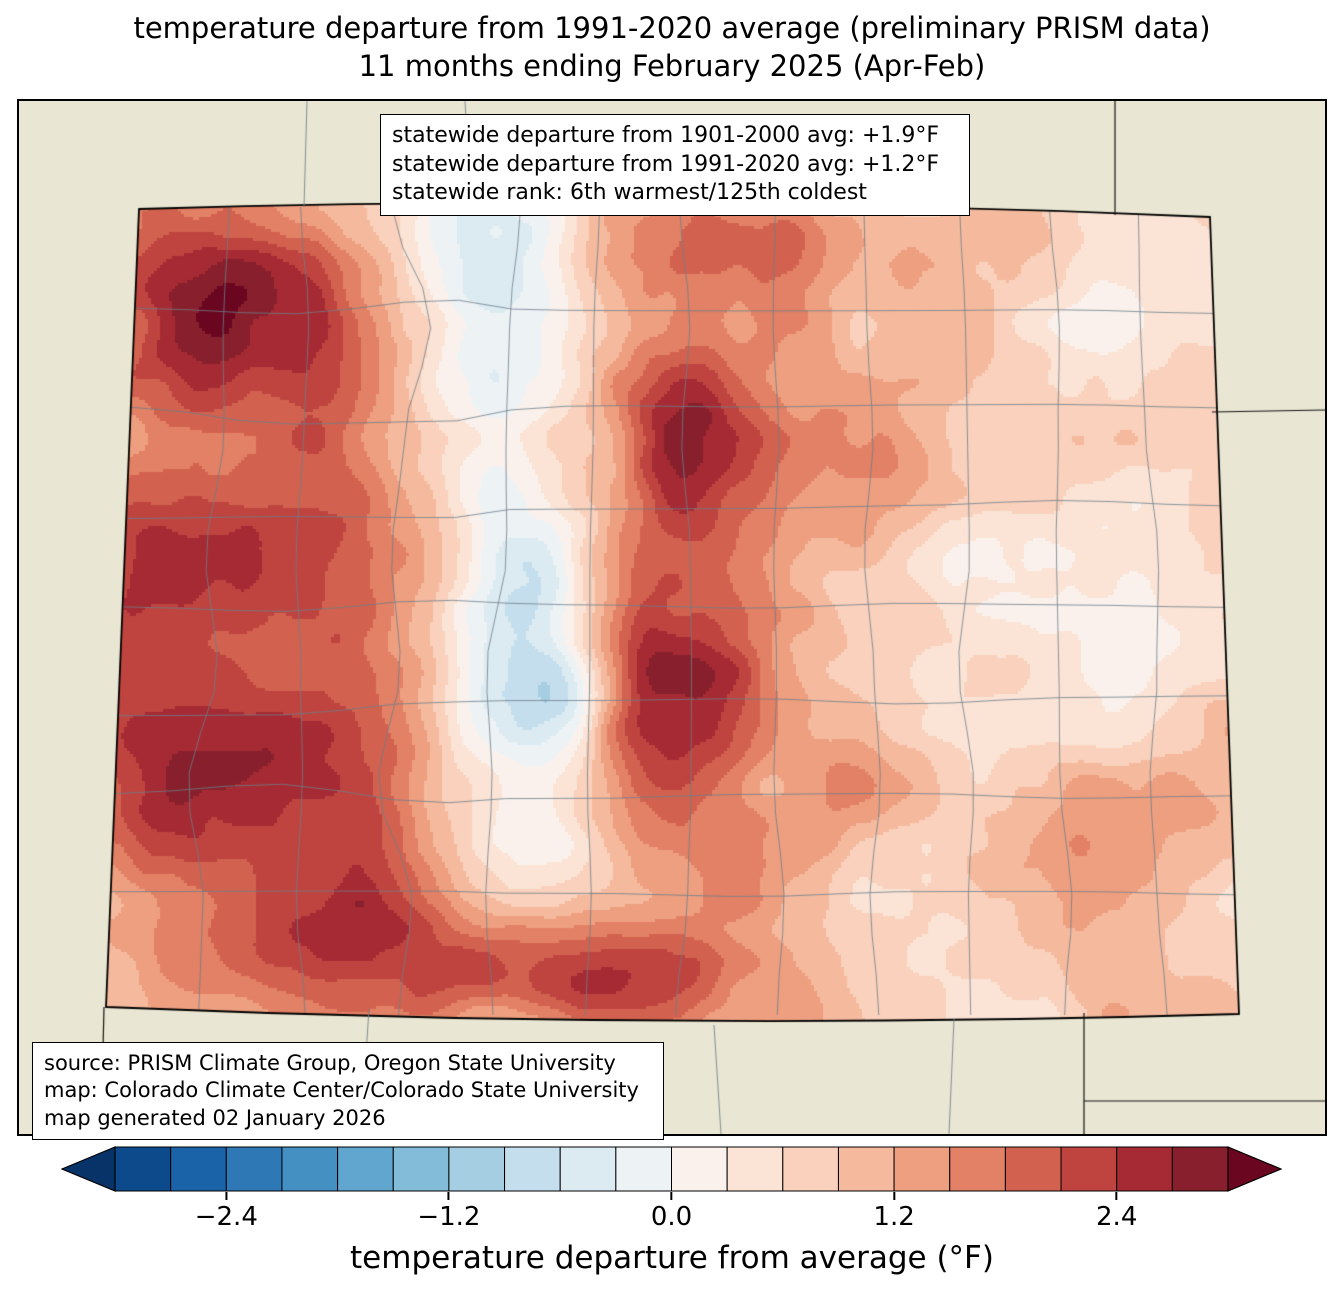 Image resolution: width=1344 pixels, height=1299 pixels. I want to click on title-line-2: 11 months ending February 2025 (Apr-Feb), so click(672, 65).